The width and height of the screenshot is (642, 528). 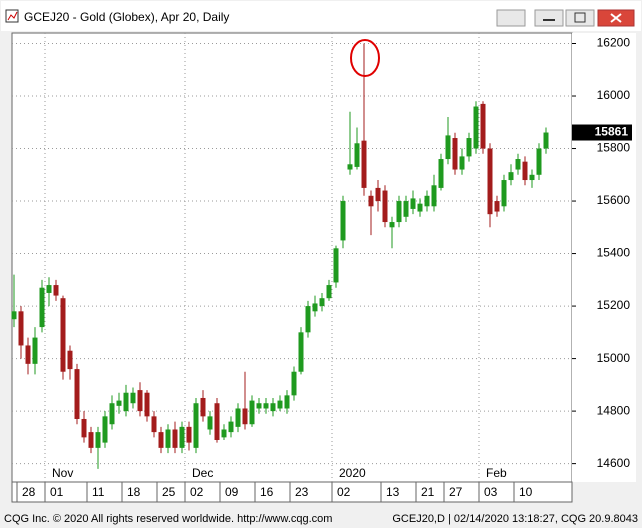 What do you see at coordinates (352, 473) in the screenshot?
I see `month-label: 2020` at bounding box center [352, 473].